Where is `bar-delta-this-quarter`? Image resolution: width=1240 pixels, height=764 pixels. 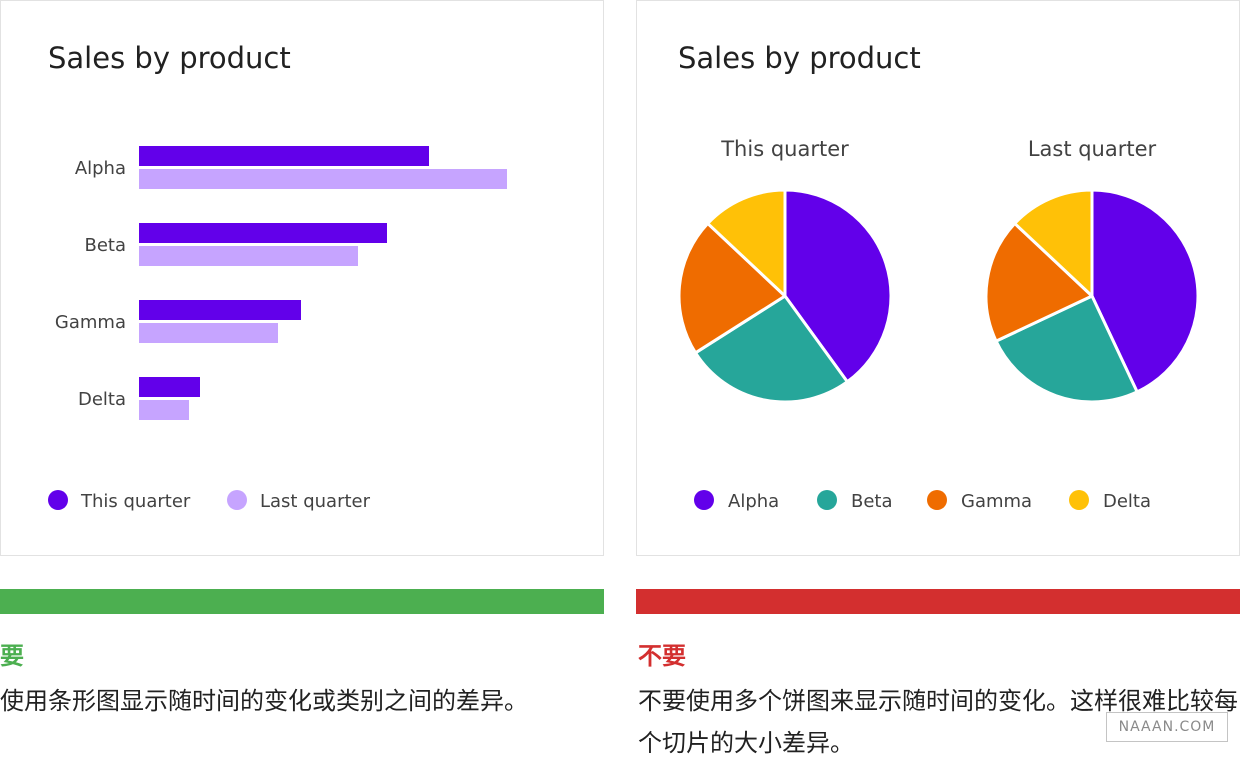
bar-delta-this-quarter is located at coordinates (169, 387).